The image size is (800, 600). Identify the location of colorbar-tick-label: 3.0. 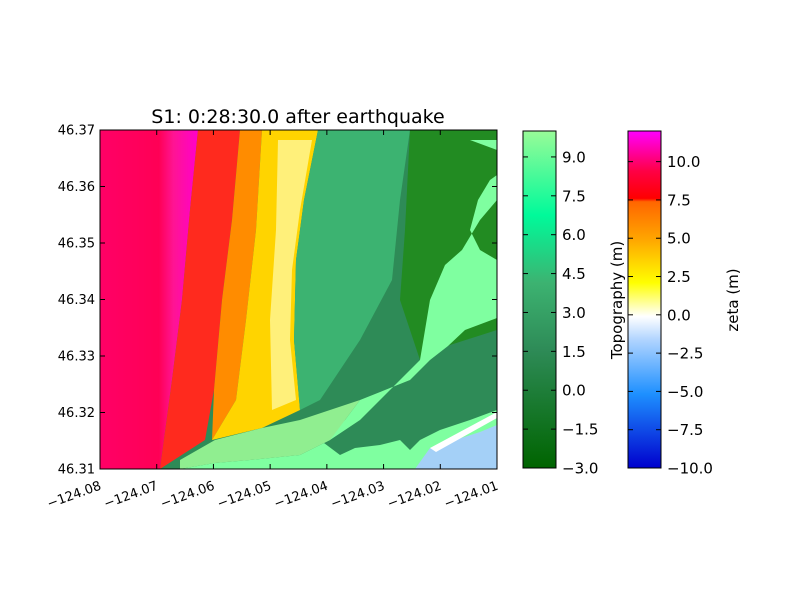
(574, 313).